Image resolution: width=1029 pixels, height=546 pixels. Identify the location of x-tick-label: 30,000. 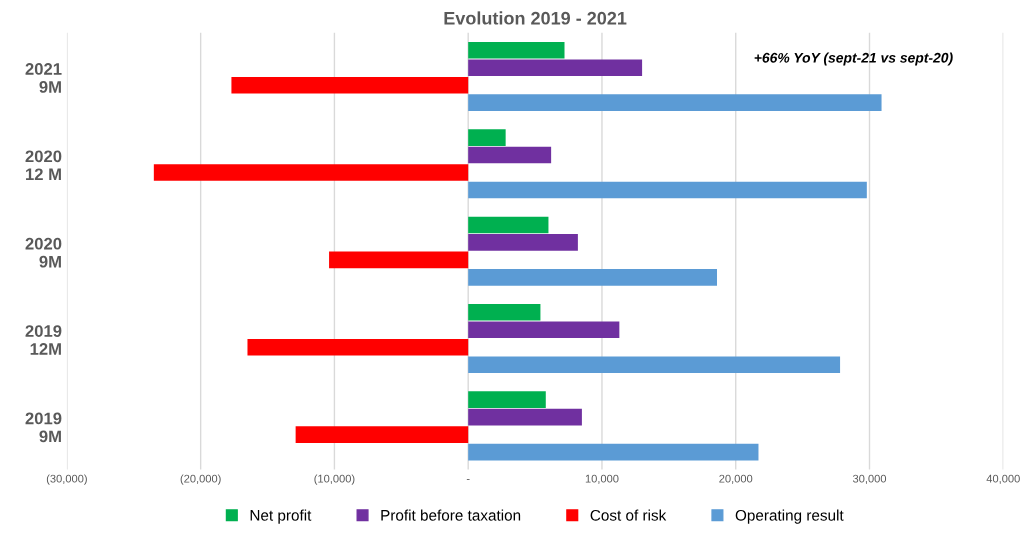
(869, 479).